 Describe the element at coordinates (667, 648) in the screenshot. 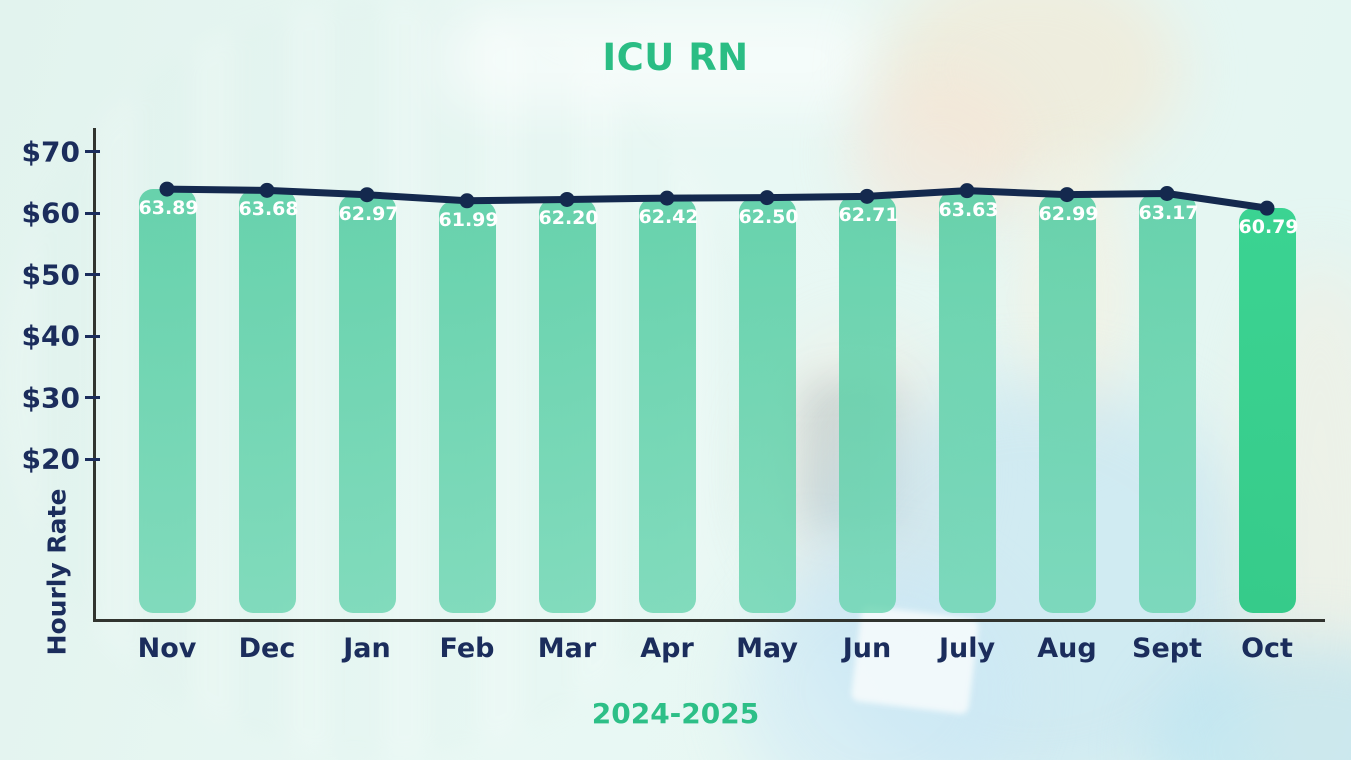

I see `x-axis-label-apr: Apr` at that location.